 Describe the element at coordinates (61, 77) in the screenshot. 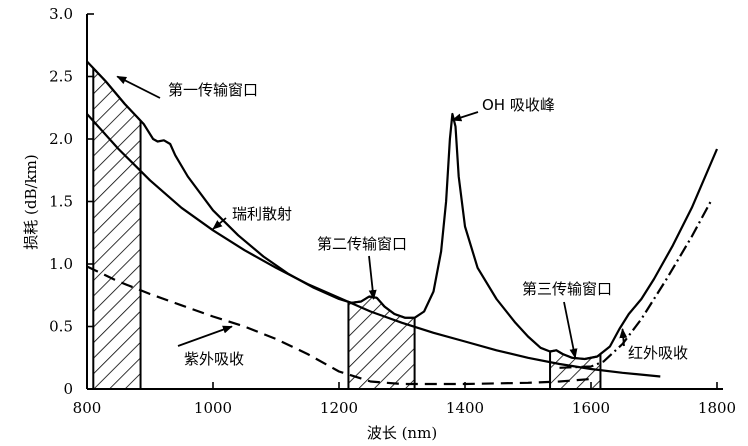

I see `y-tick-label: 2.5` at that location.